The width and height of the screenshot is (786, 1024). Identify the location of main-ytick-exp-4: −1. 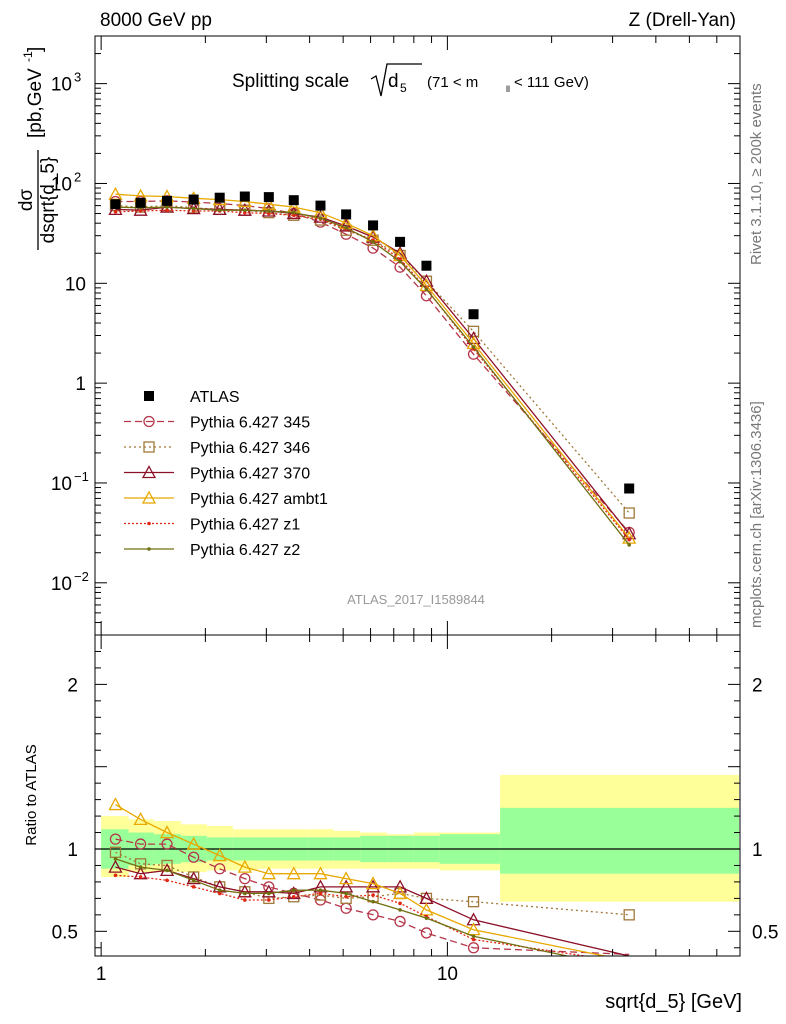
(81, 476).